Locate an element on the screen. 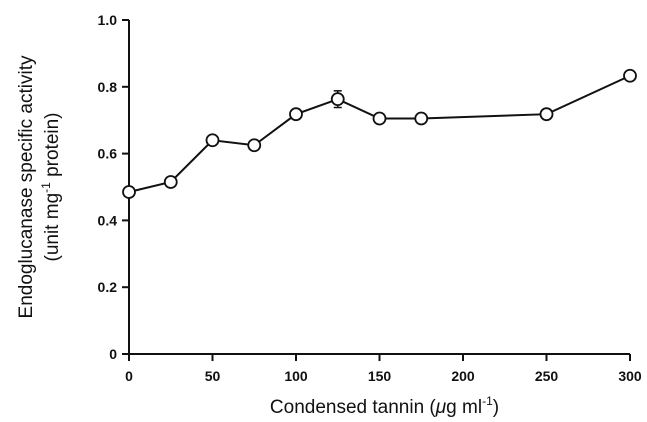 This screenshot has height=422, width=647. y-axis-title-line2-sup: -1 is located at coordinates (46, 187).